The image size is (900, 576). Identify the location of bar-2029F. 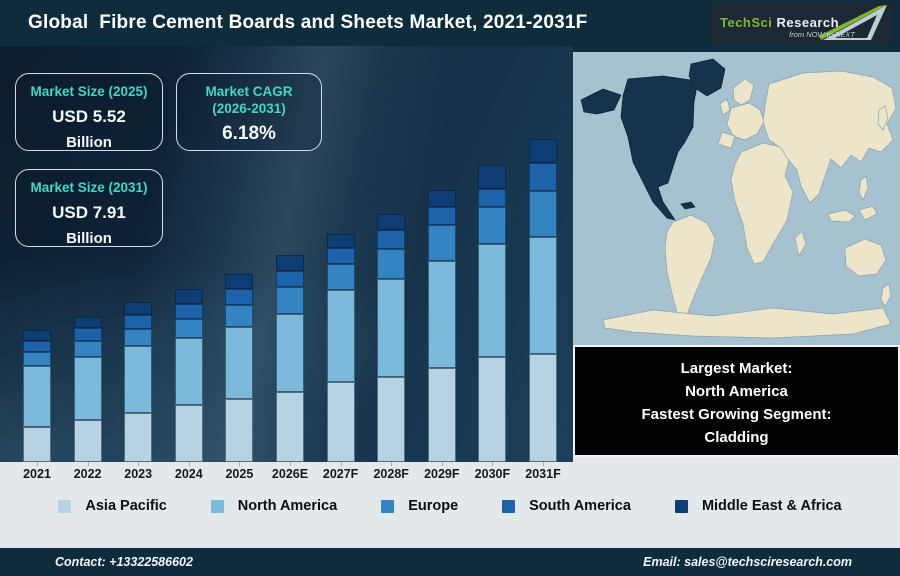
(441, 325).